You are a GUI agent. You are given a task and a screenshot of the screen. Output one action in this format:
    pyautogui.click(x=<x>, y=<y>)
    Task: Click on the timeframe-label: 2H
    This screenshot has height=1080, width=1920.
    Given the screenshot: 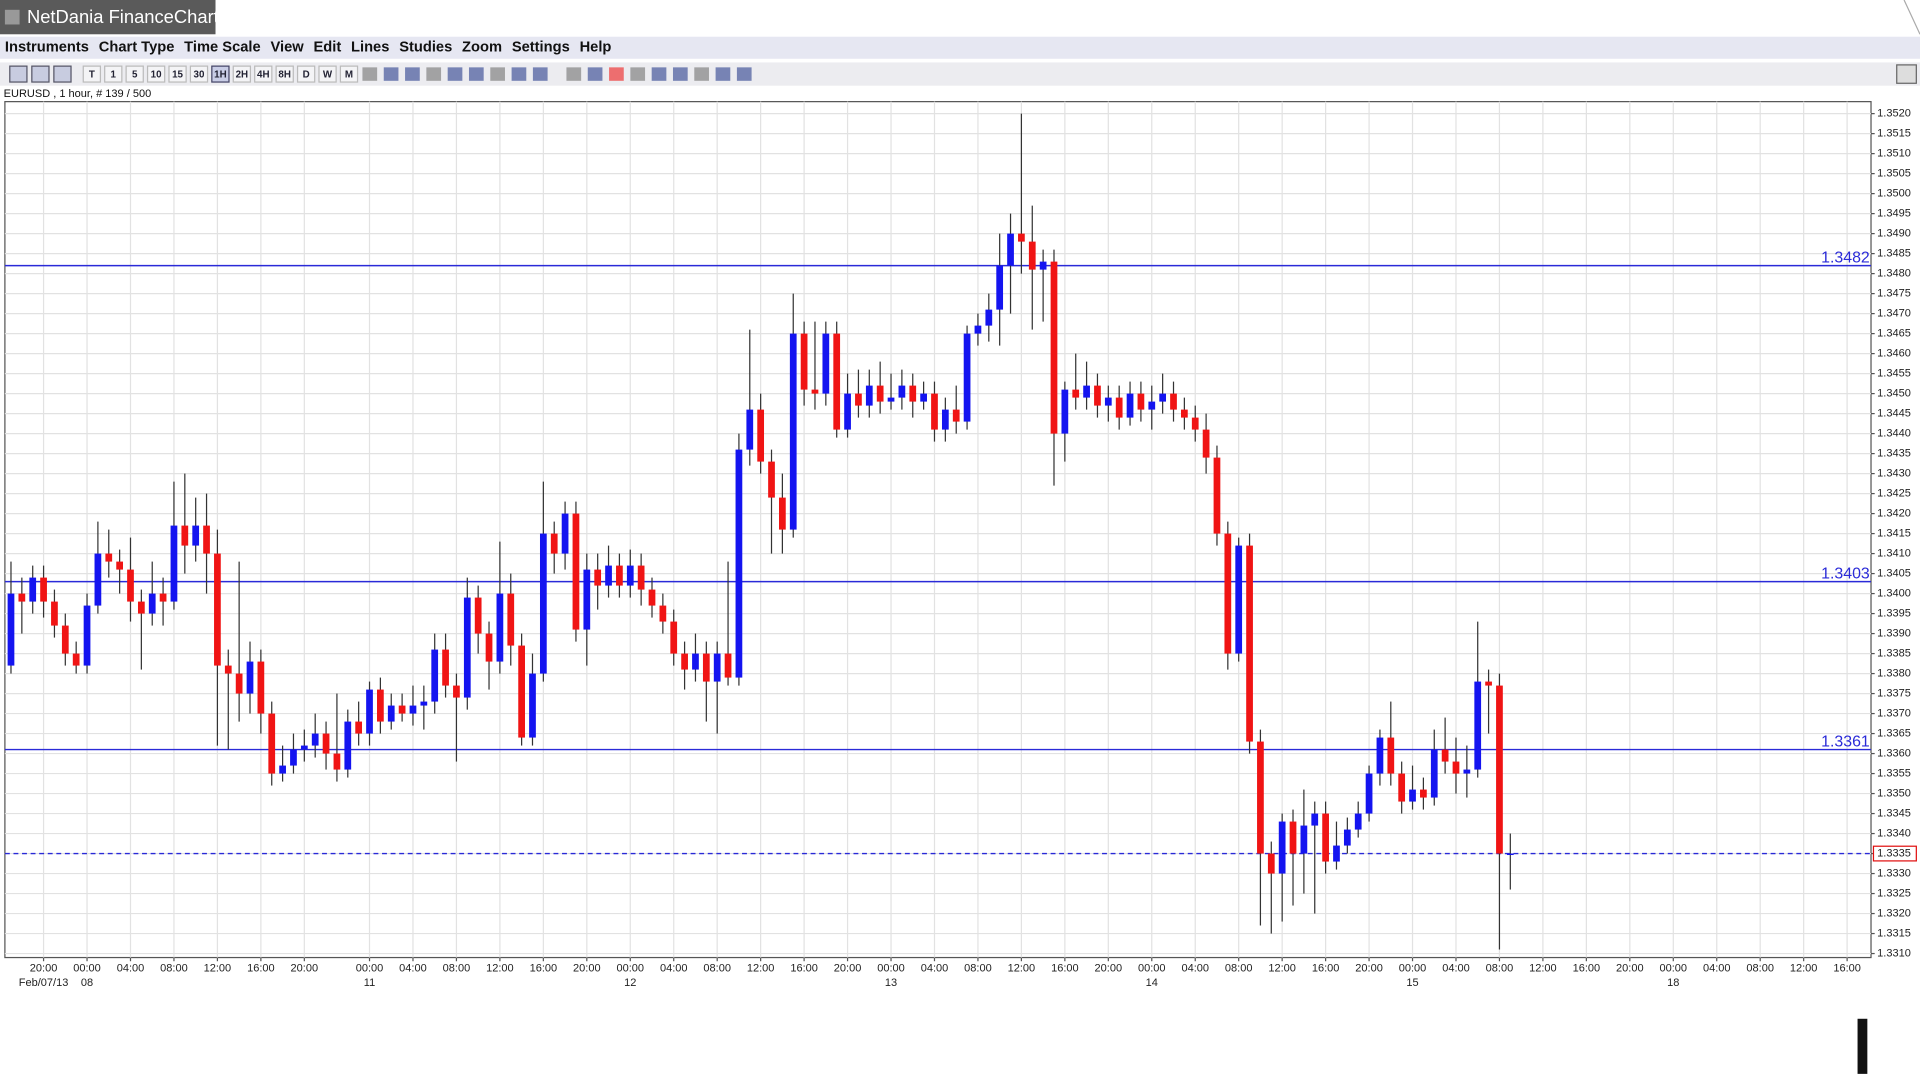 What is the action you would take?
    pyautogui.click(x=242, y=74)
    